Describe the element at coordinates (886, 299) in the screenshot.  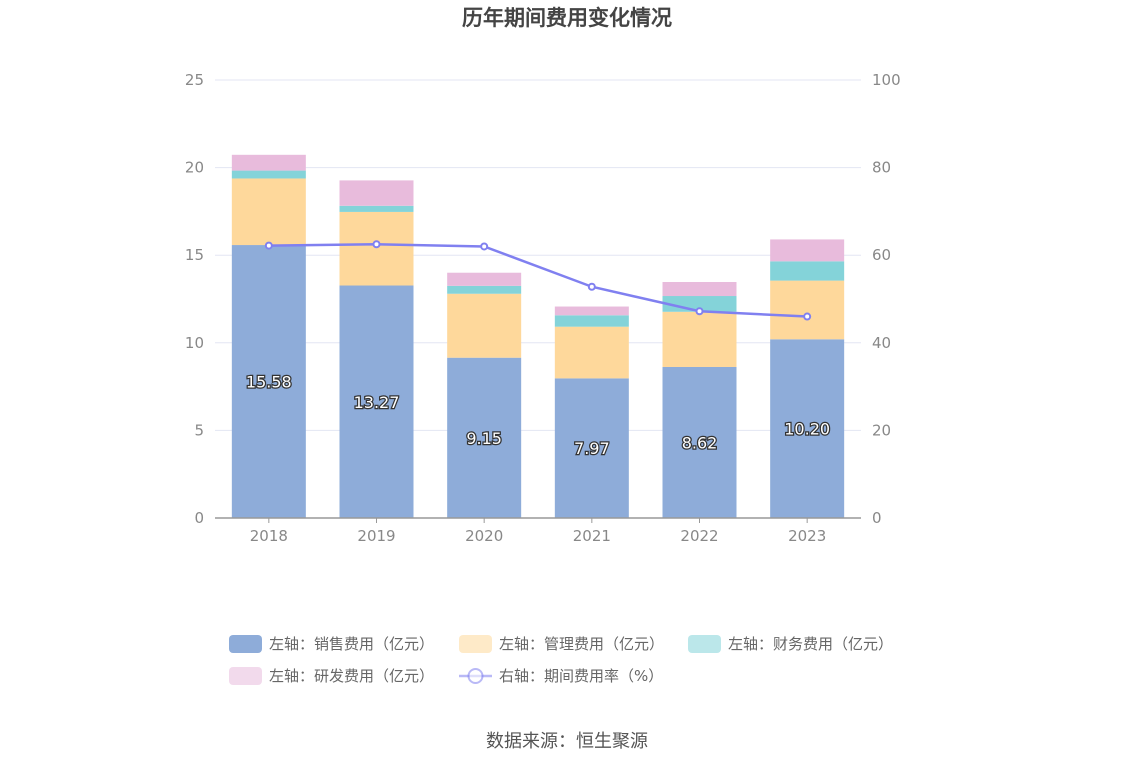
I see `right-axis-ticks: 0 20 40 60 80 100` at that location.